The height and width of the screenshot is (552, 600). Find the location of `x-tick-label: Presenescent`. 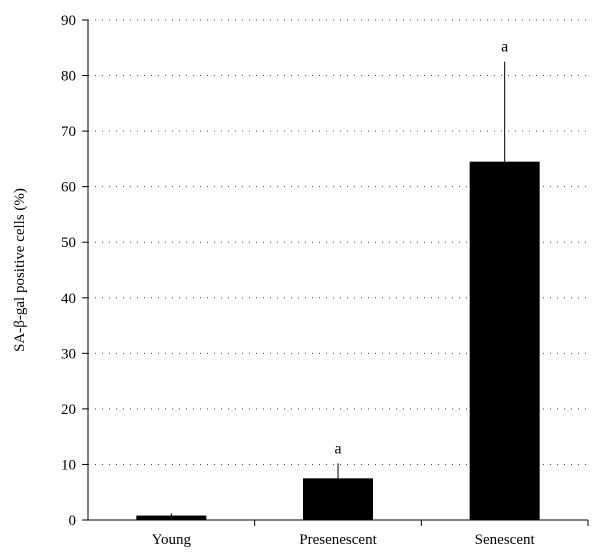

x-tick-label: Presenescent is located at coordinates (338, 540).